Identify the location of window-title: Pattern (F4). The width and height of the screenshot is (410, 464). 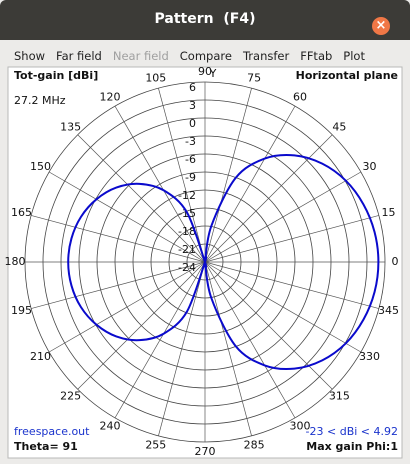
(205, 19).